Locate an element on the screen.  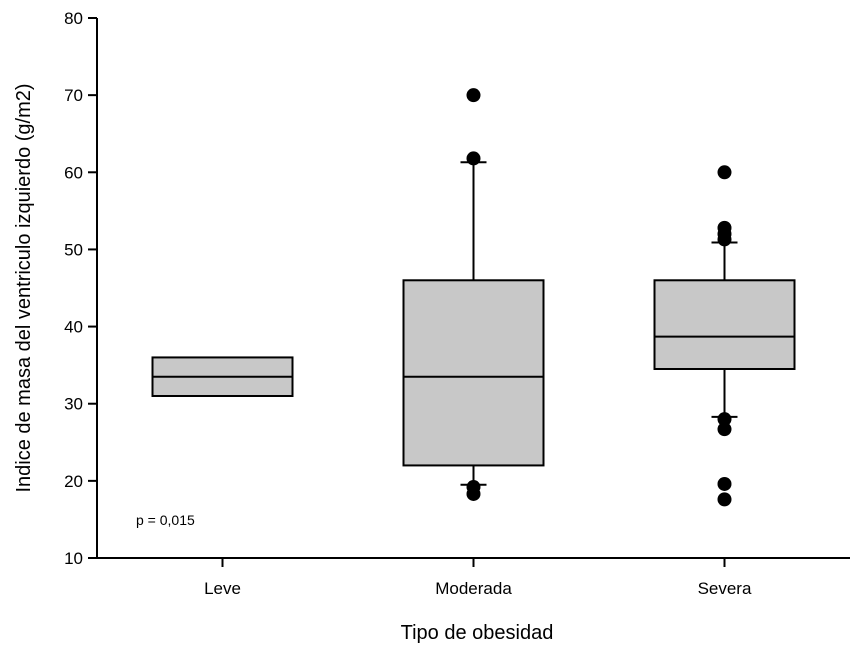
box-moderada is located at coordinates (473, 373).